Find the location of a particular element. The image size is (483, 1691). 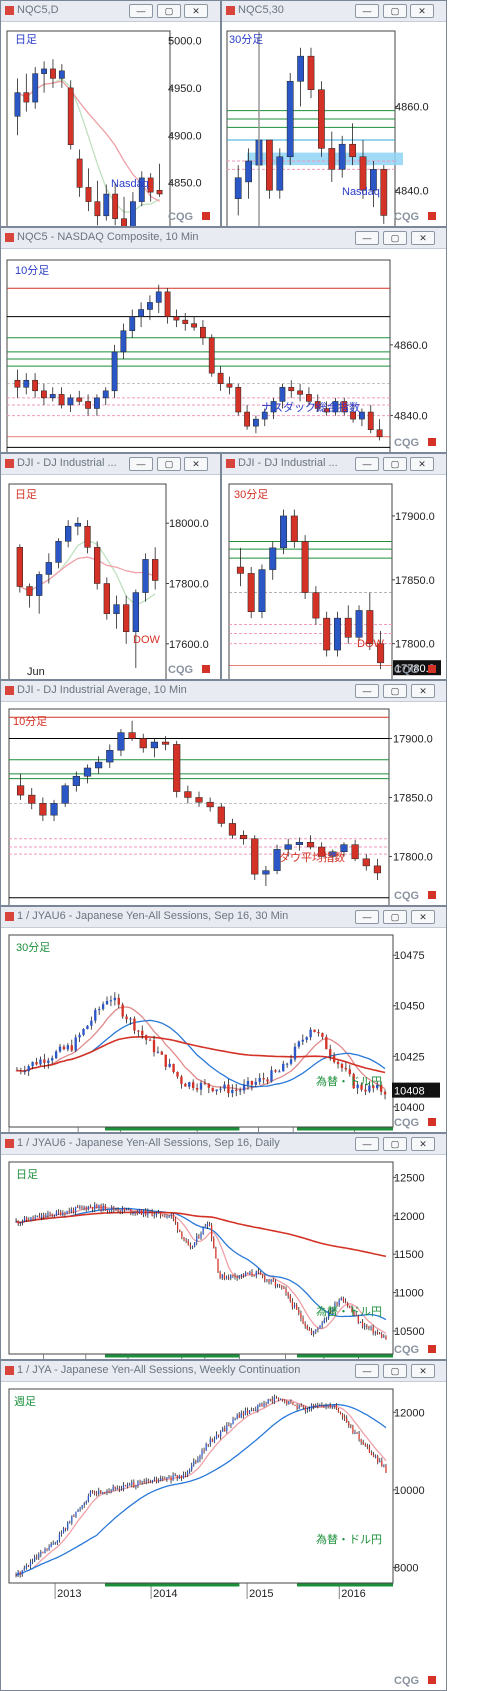

cqg-logo: CQG is located at coordinates (406, 896).